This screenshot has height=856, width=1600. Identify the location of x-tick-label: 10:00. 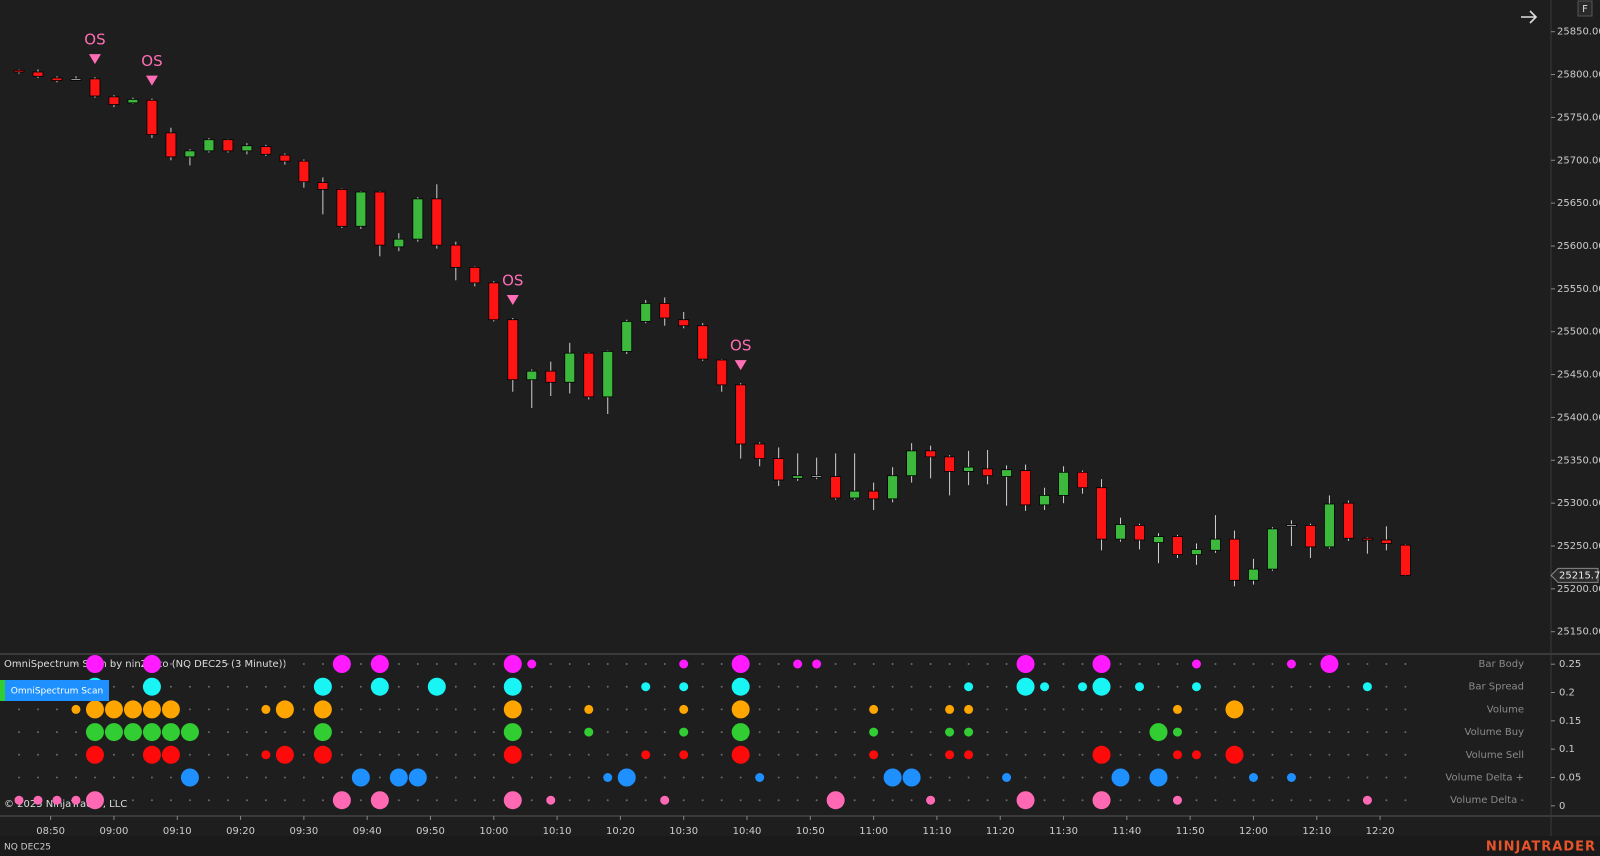
(493, 831).